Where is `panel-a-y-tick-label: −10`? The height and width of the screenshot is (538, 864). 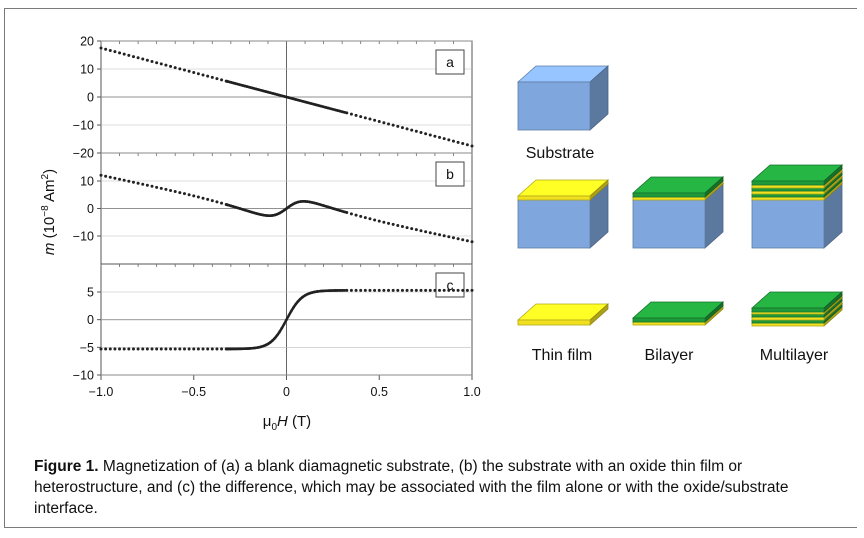
panel-a-y-tick-label: −10 is located at coordinates (83, 126).